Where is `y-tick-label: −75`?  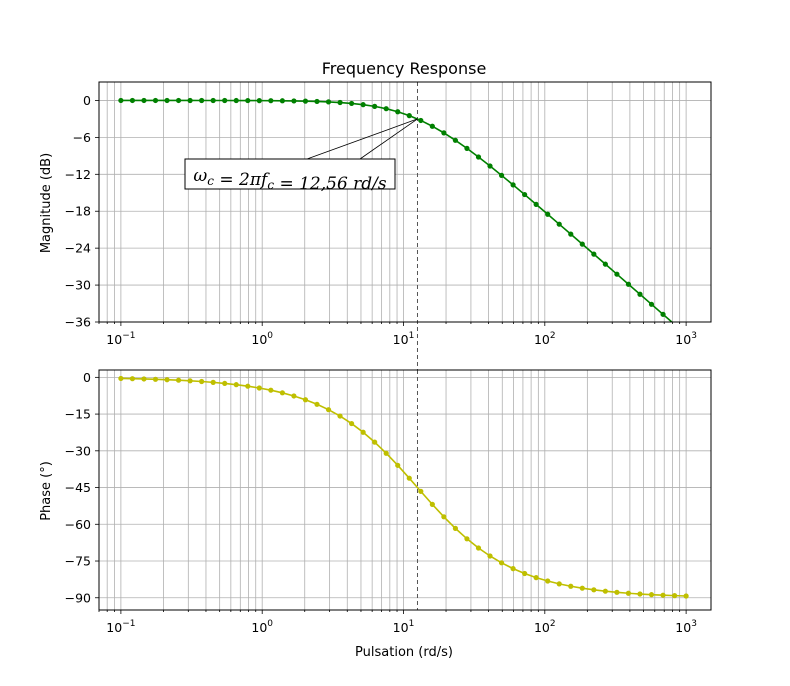 y-tick-label: −75 is located at coordinates (78, 561).